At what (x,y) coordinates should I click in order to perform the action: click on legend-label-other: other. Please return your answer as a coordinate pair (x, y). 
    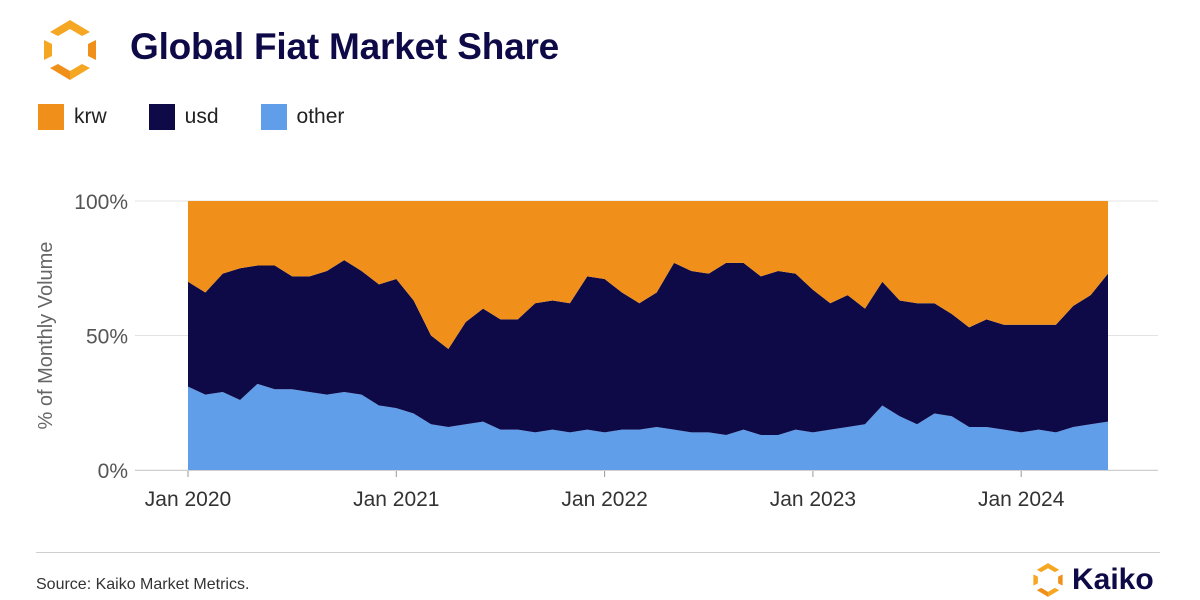
    Looking at the image, I should click on (320, 116).